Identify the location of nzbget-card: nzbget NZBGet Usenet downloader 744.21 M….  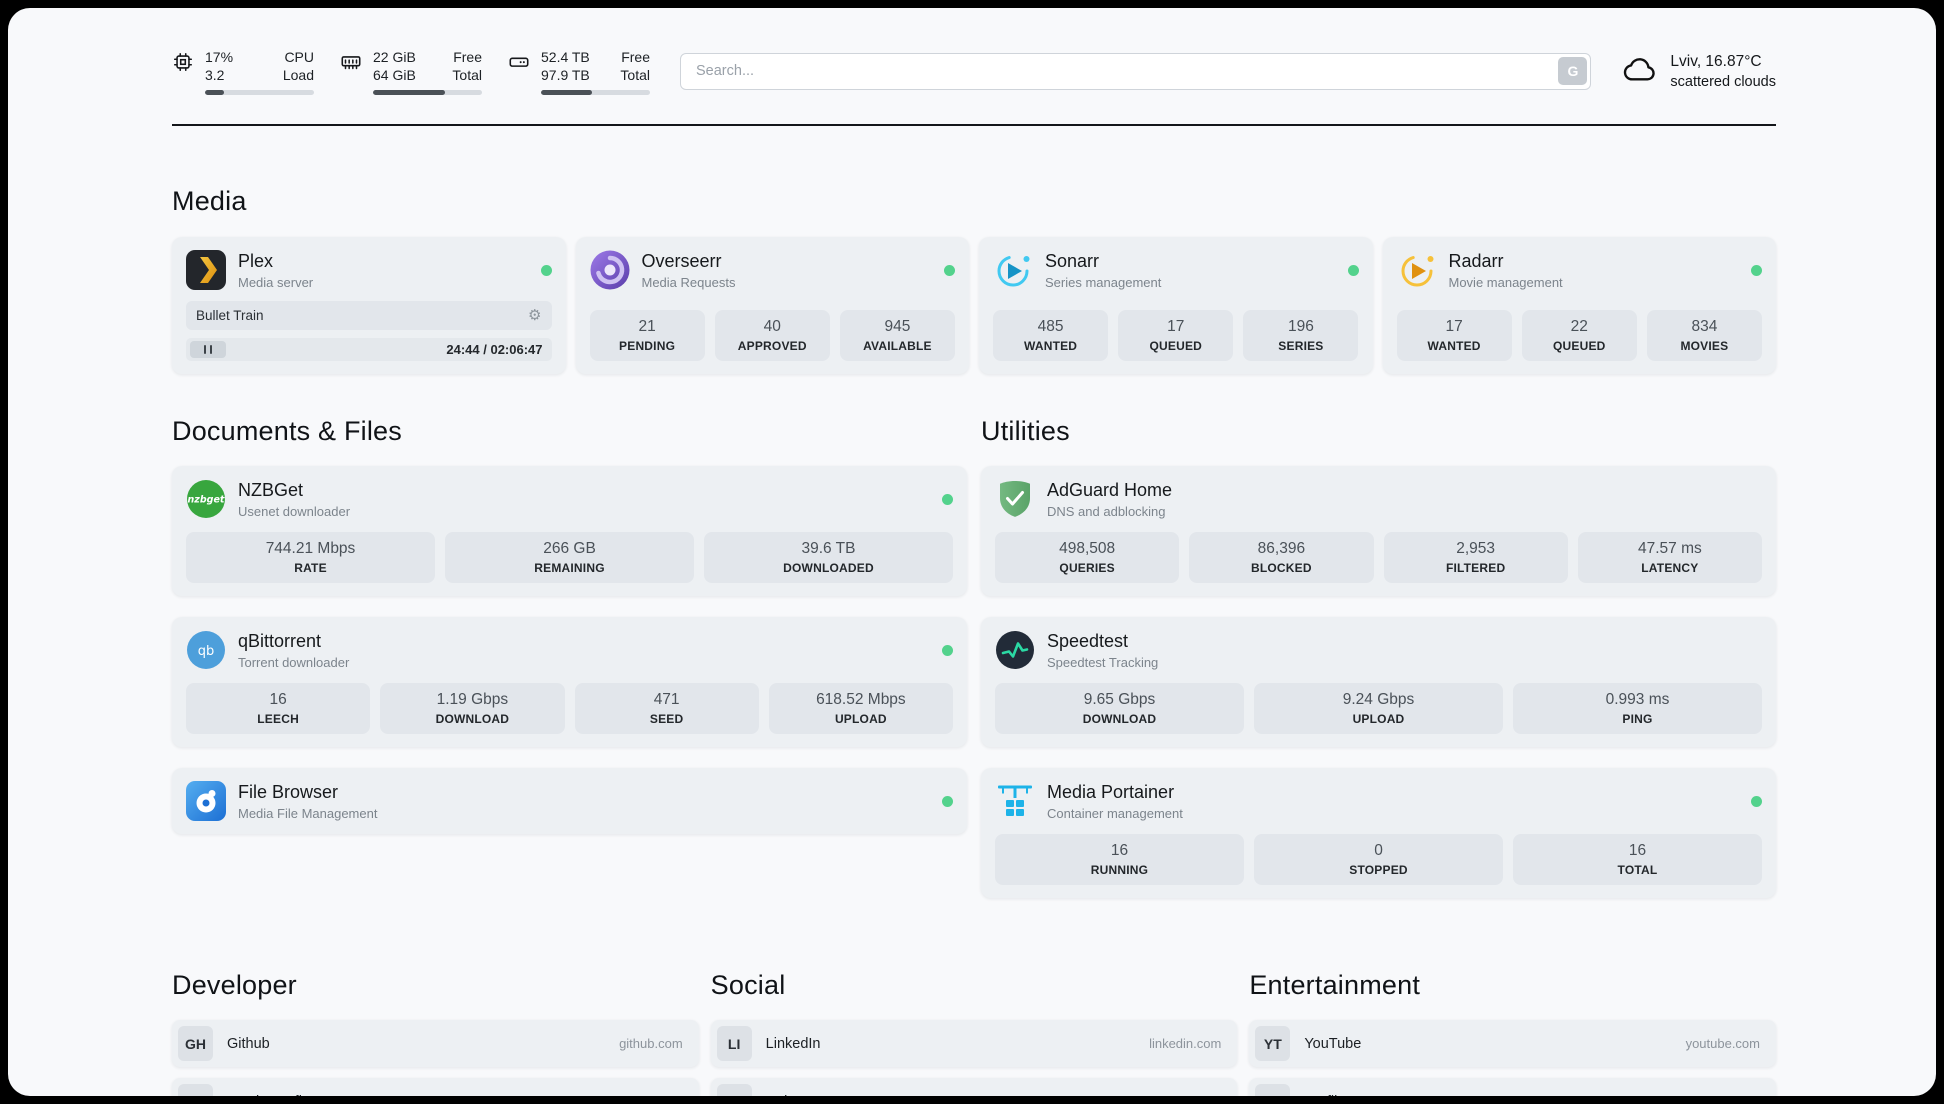
(569, 531).